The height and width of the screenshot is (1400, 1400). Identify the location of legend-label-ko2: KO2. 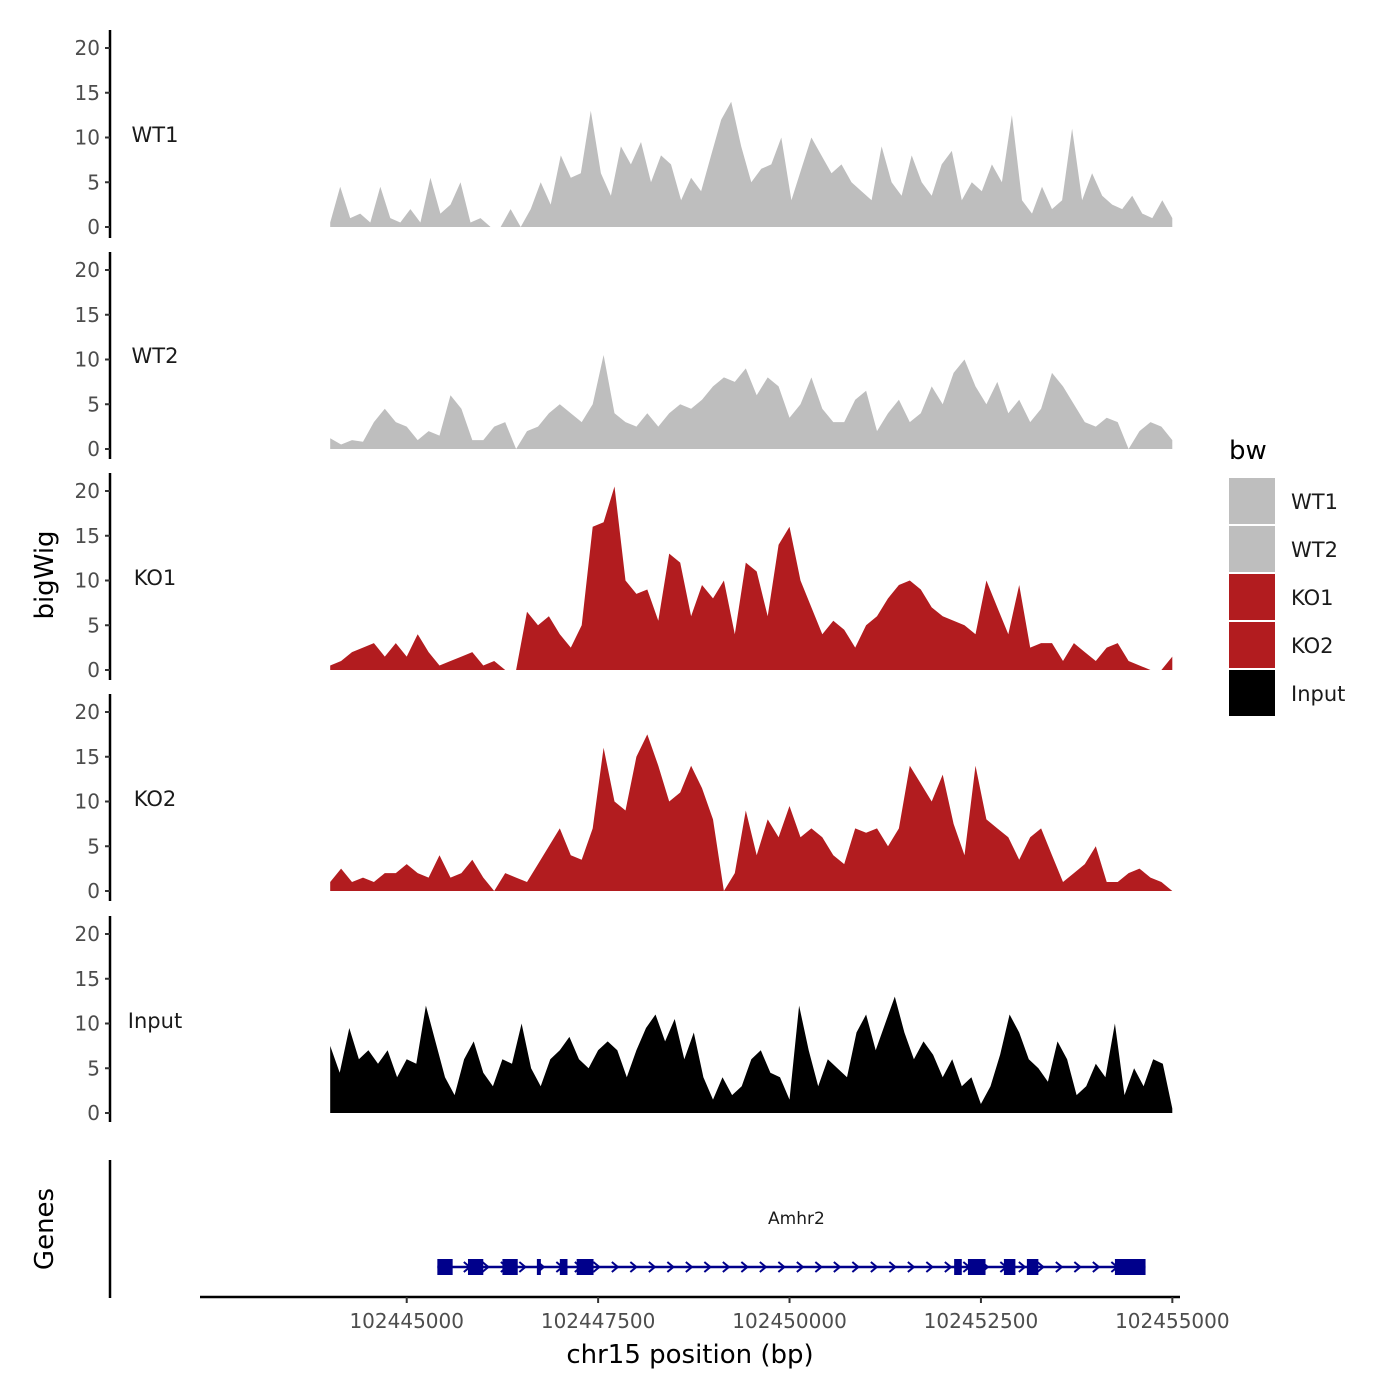
(1312, 646).